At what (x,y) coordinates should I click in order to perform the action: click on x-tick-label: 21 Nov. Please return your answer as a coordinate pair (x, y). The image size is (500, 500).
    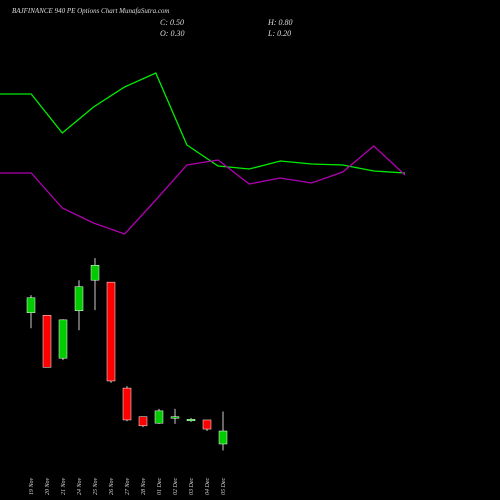
    Looking at the image, I should click on (64, 486).